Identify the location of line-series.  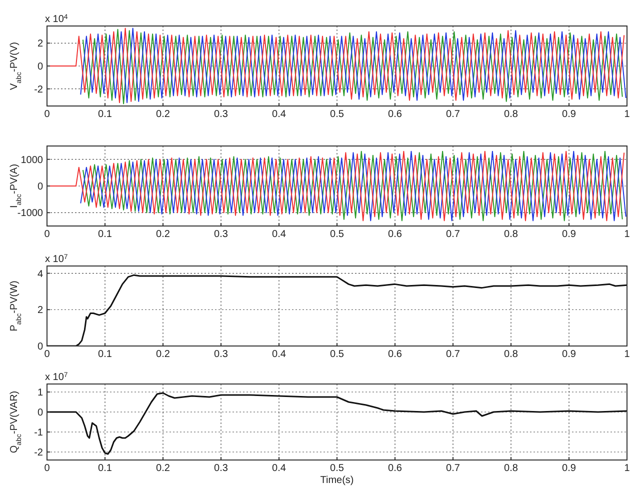
(337, 423).